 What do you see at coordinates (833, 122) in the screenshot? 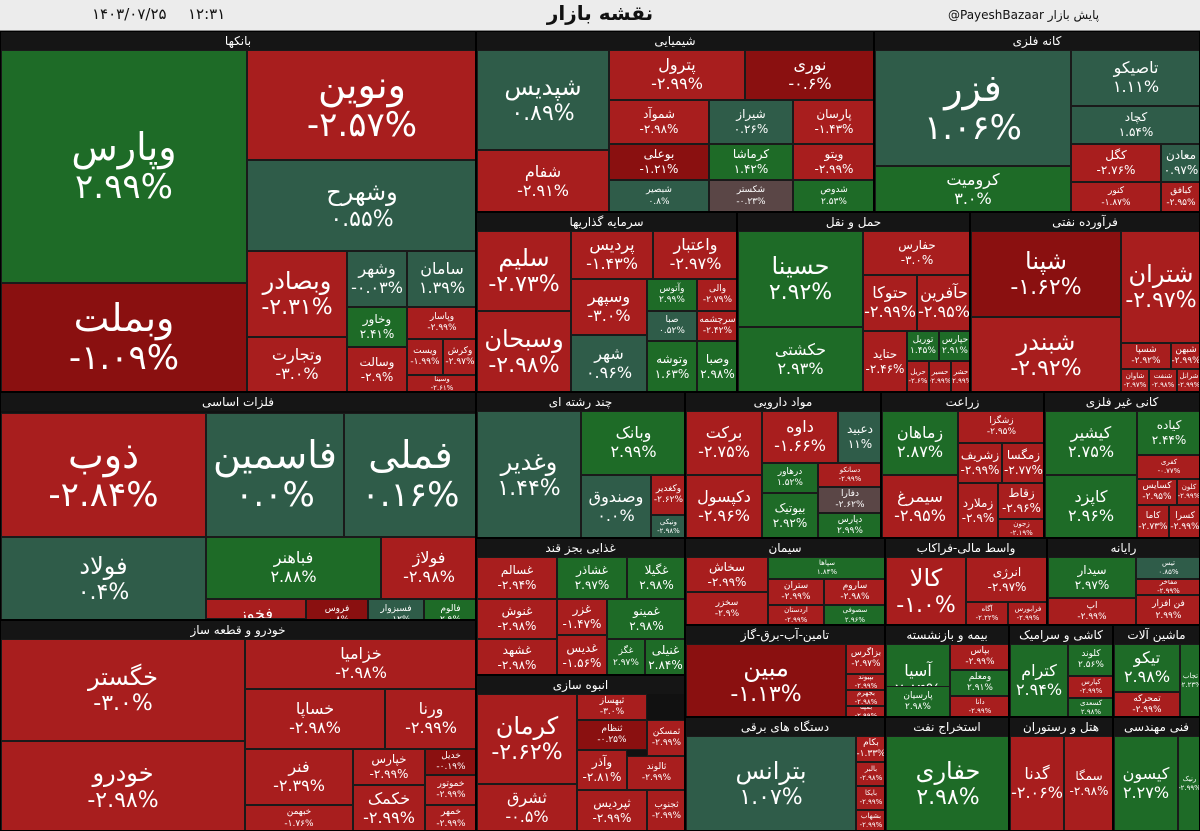
I see `stock-tile: پارسان -۱.۴۳%` at bounding box center [833, 122].